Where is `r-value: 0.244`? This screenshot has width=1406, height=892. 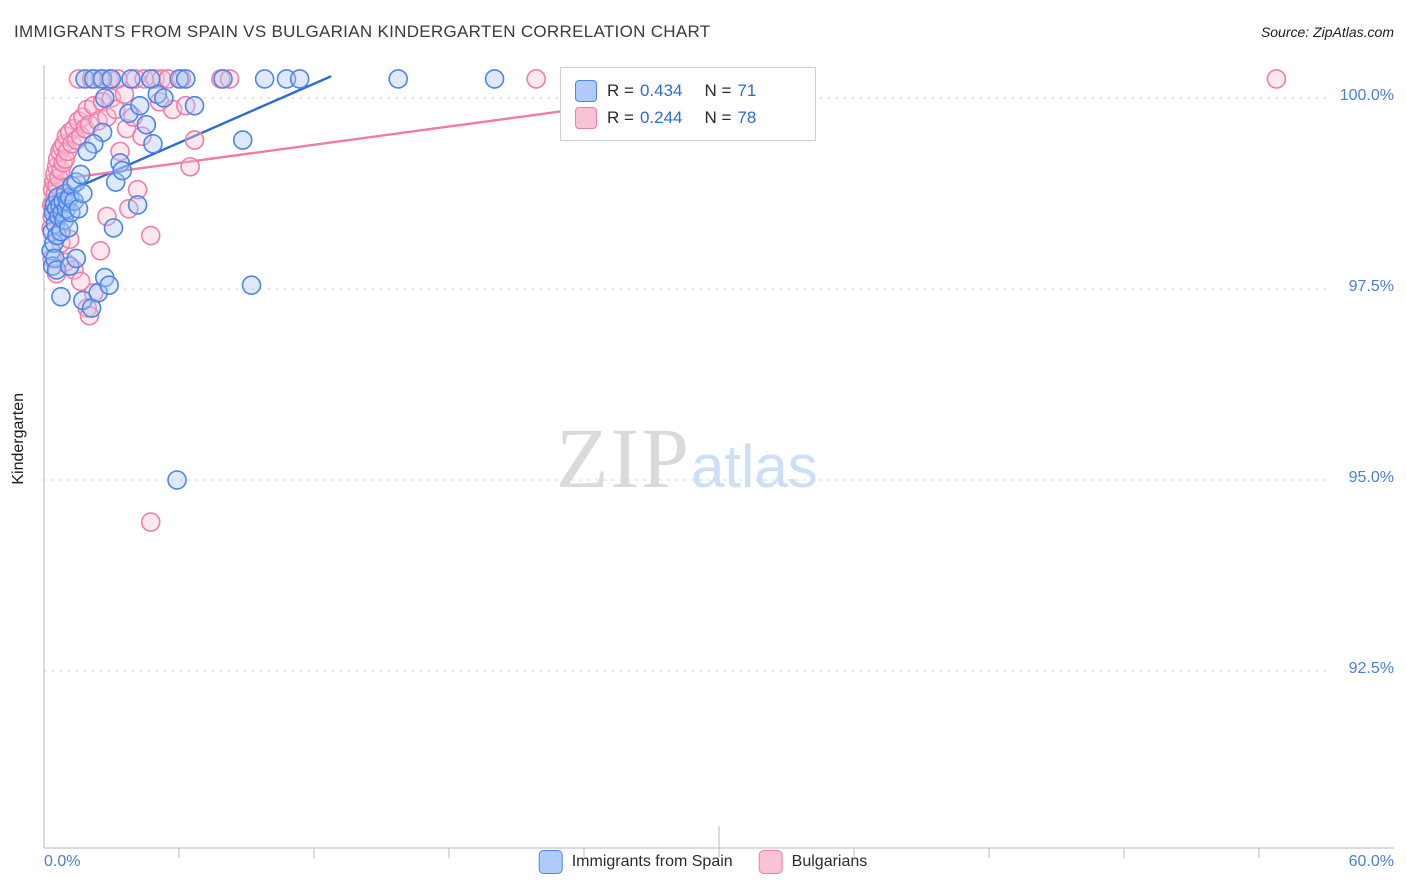
r-value: 0.244 is located at coordinates (661, 117).